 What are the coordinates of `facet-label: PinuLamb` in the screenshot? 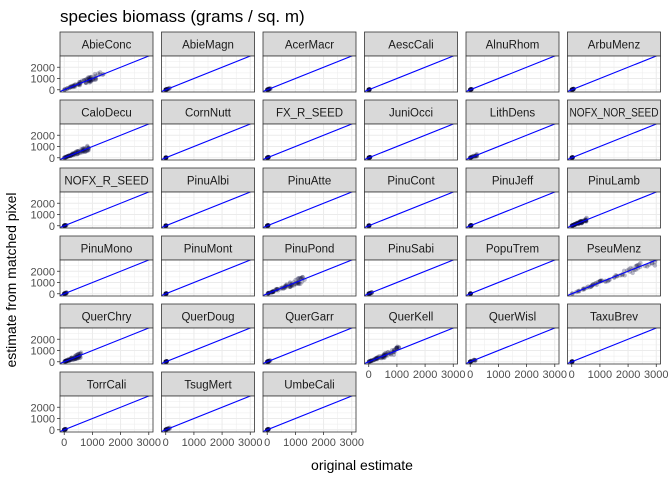 It's located at (614, 182).